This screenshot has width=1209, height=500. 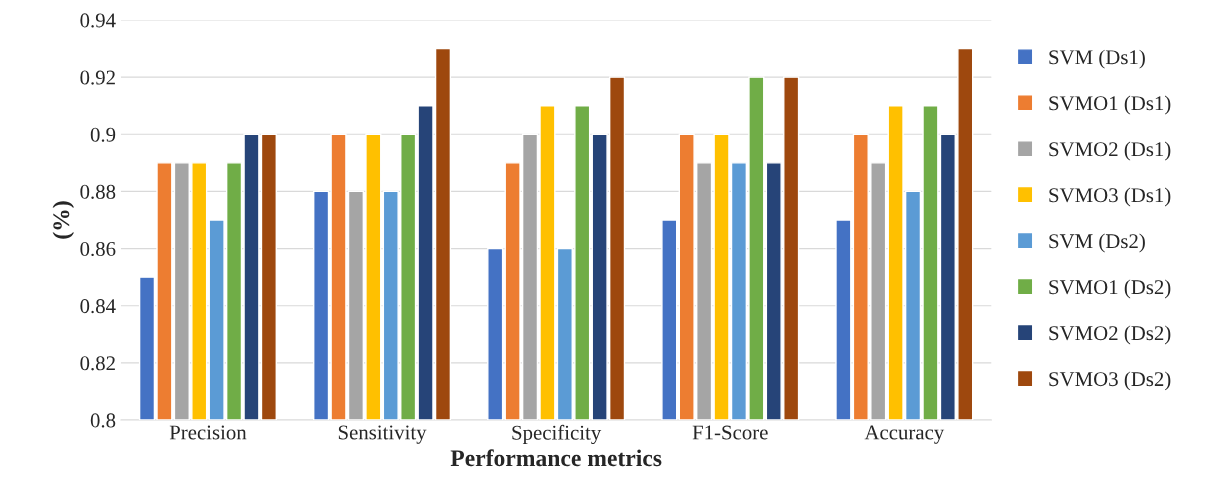 I want to click on legend-label: SVMO3 (Ds1), so click(x=1110, y=197).